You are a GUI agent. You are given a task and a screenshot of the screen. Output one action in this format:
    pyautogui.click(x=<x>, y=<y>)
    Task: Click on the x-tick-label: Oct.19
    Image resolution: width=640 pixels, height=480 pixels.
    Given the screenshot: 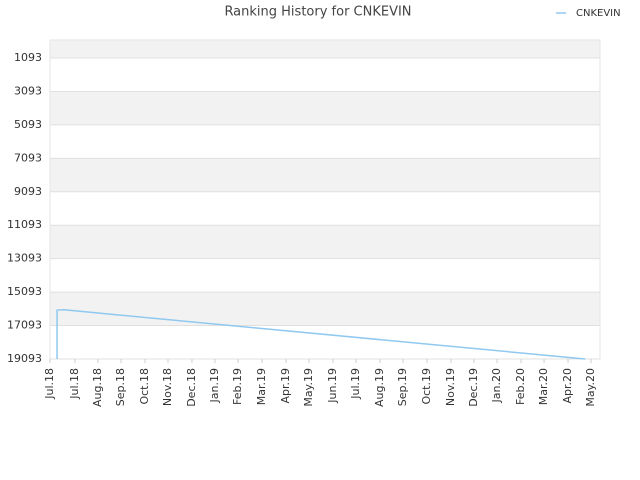 What is the action you would take?
    pyautogui.click(x=426, y=386)
    